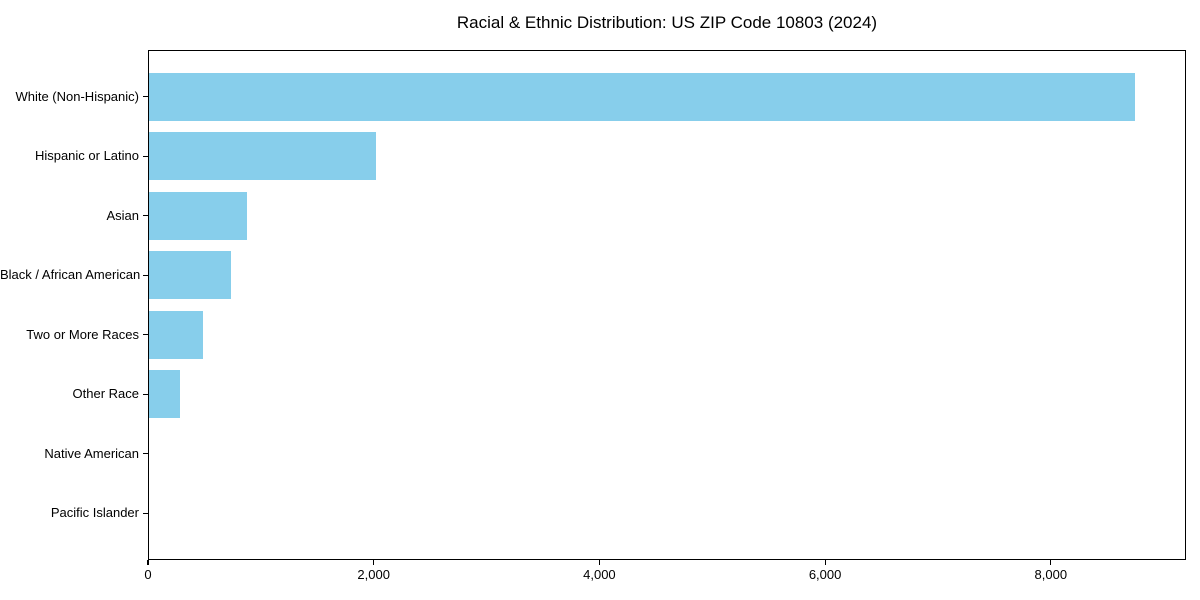 This screenshot has width=1200, height=600. Describe the element at coordinates (176, 334) in the screenshot. I see `bar-two-or-more-races` at that location.